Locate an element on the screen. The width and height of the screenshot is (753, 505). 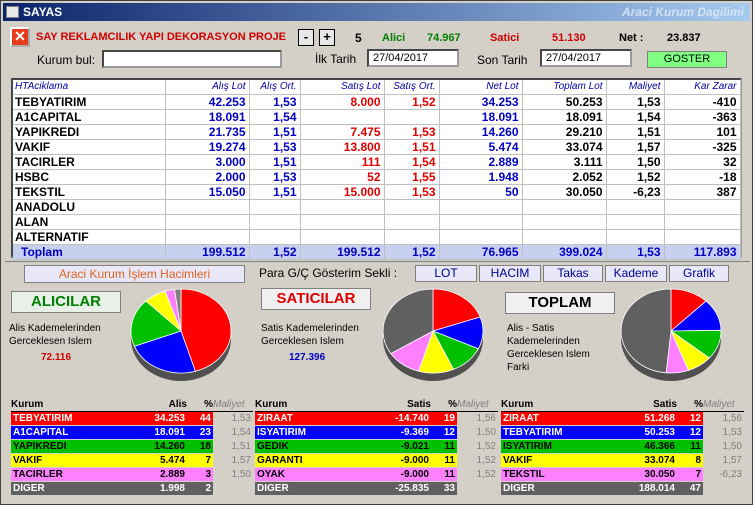
alicilar-value: 72.116 is located at coordinates (56, 357).